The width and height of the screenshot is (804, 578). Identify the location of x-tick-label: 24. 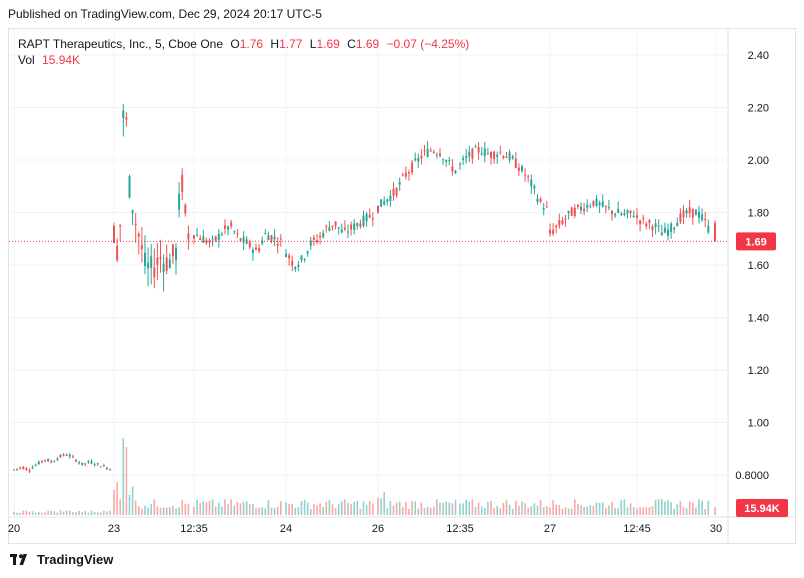
(286, 529).